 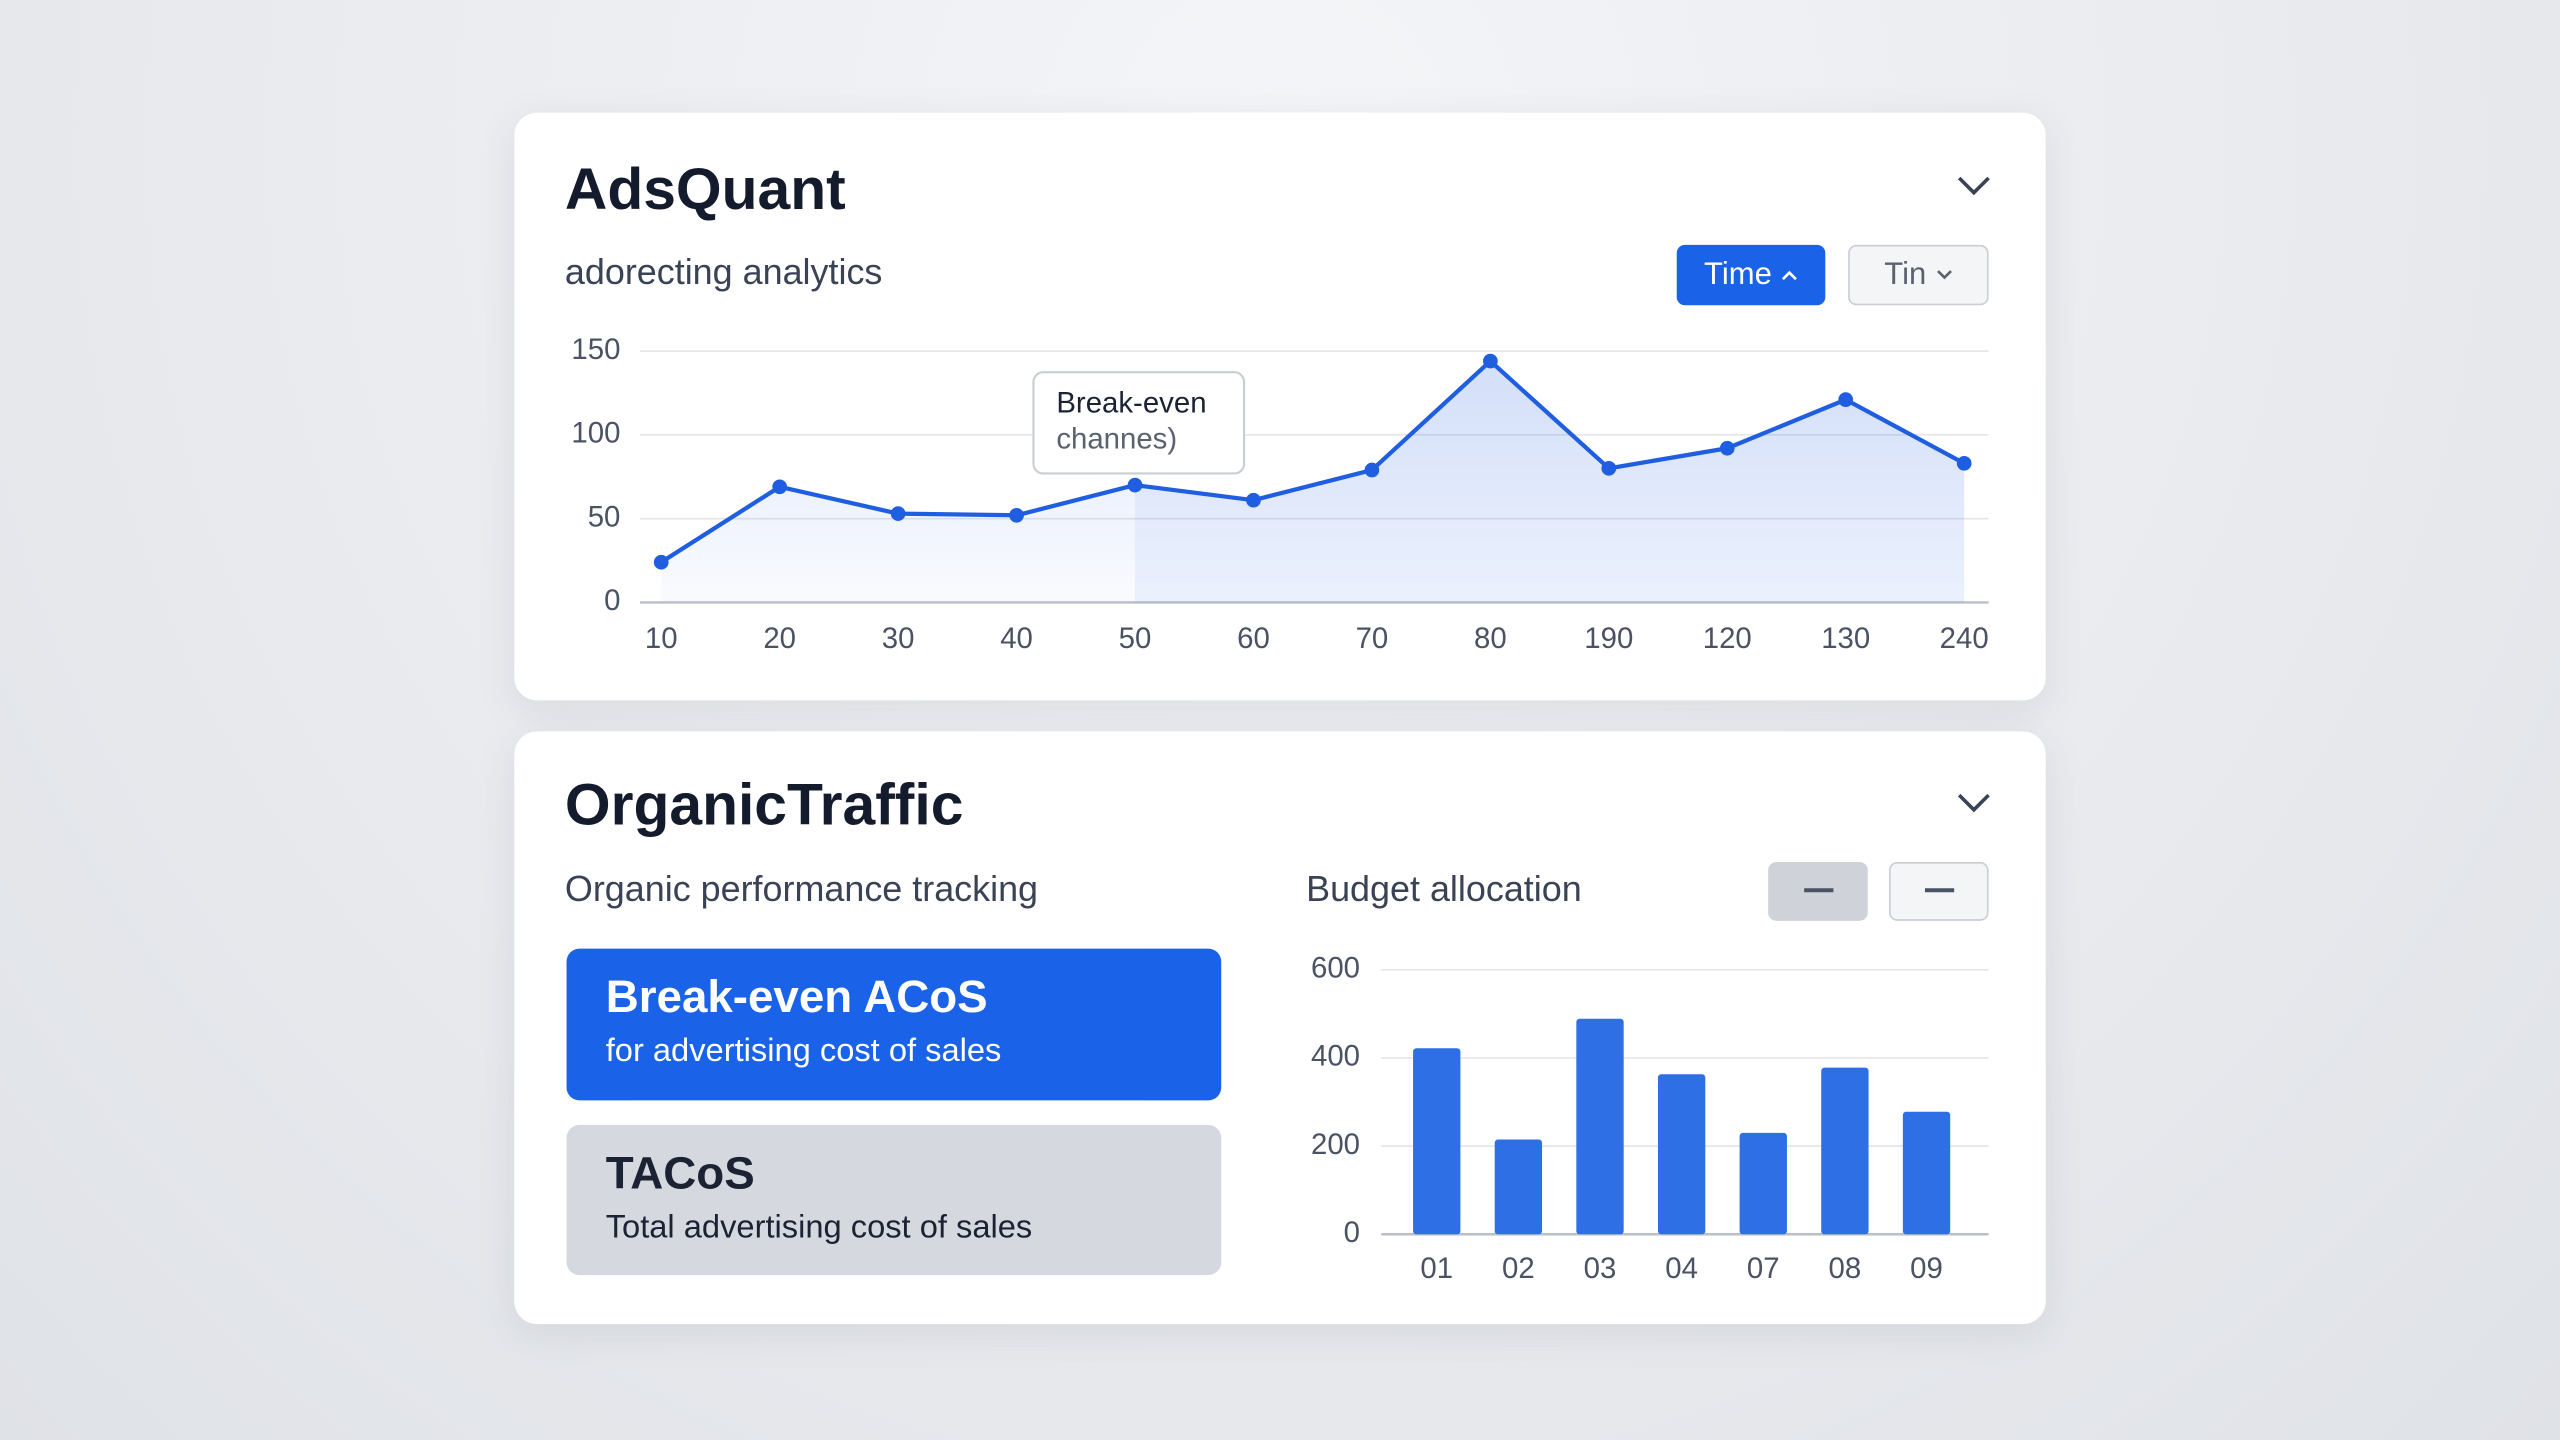 I want to click on x-tick-label: 120, so click(x=1727, y=638).